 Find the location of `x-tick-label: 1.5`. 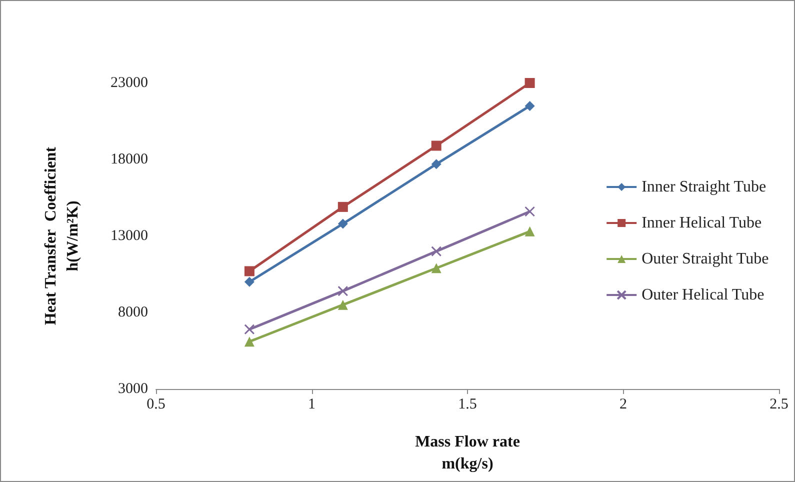

x-tick-label: 1.5 is located at coordinates (467, 404).